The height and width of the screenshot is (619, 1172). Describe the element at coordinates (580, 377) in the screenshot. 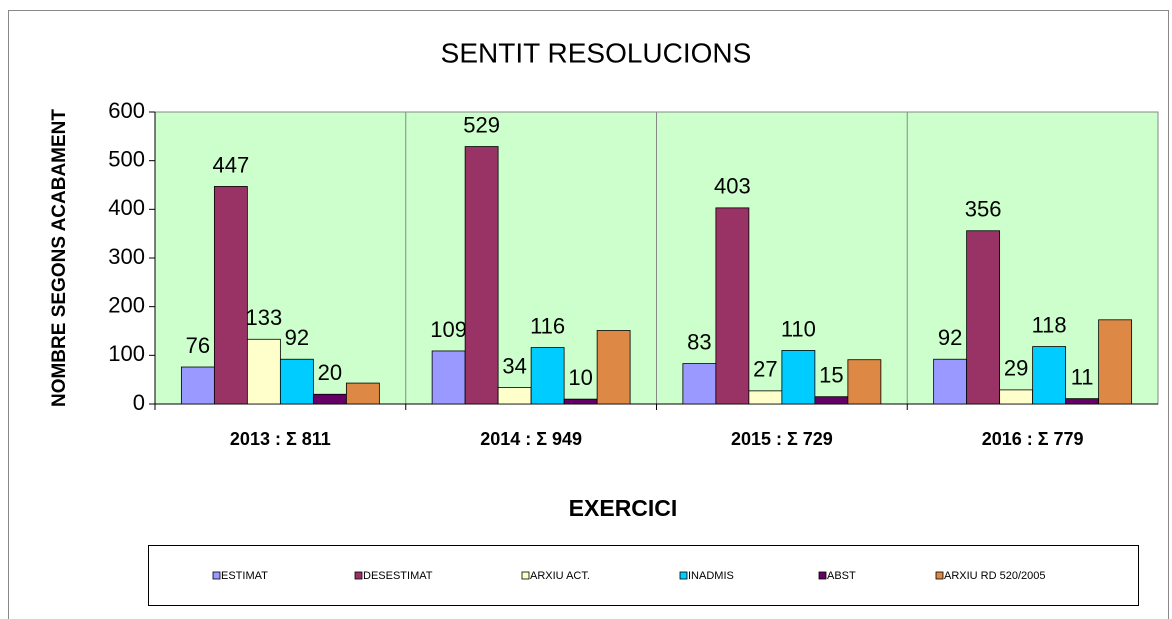

I see `data-label: 10` at that location.